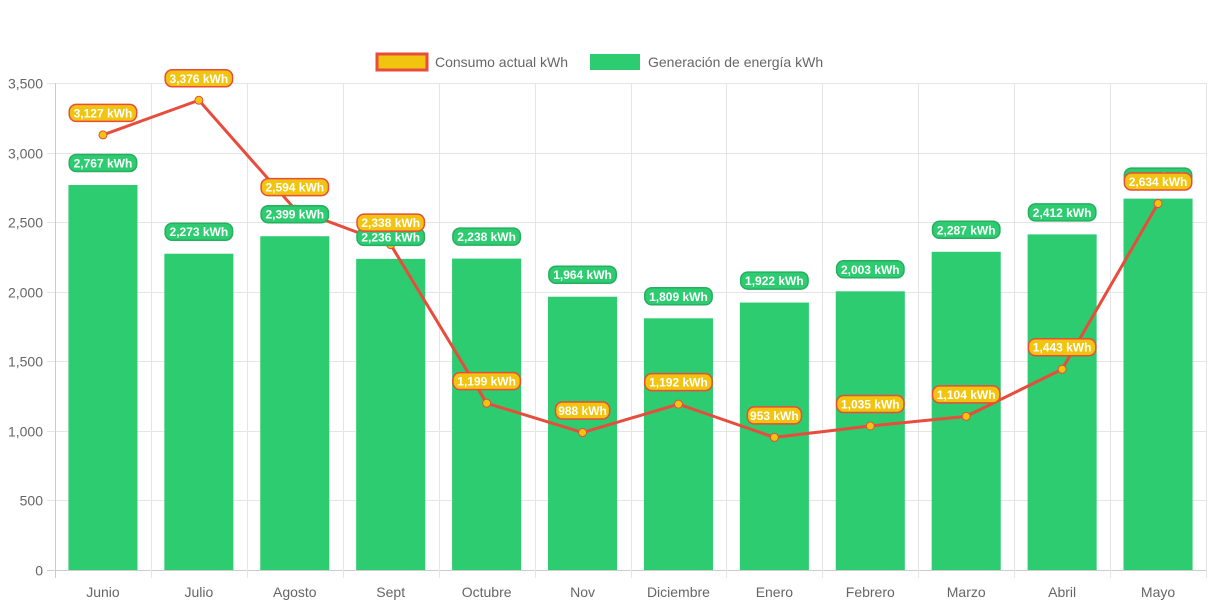 The width and height of the screenshot is (1213, 606). I want to click on x-tick-label: Agosto, so click(295, 592).